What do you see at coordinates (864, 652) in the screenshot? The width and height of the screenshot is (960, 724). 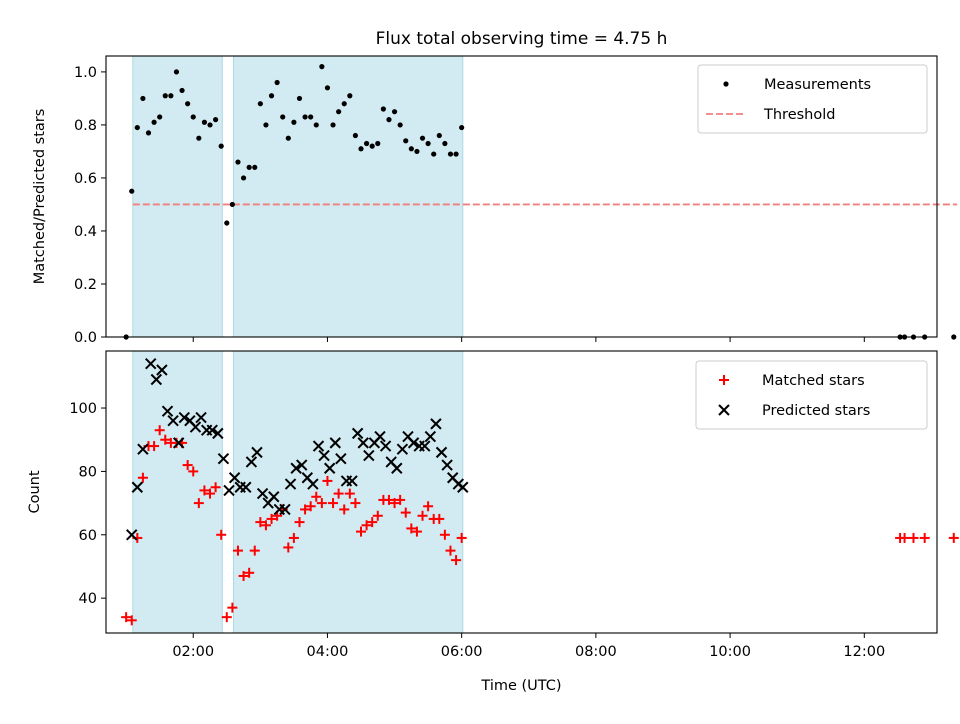 I see `x-tick-label: 12:00` at bounding box center [864, 652].